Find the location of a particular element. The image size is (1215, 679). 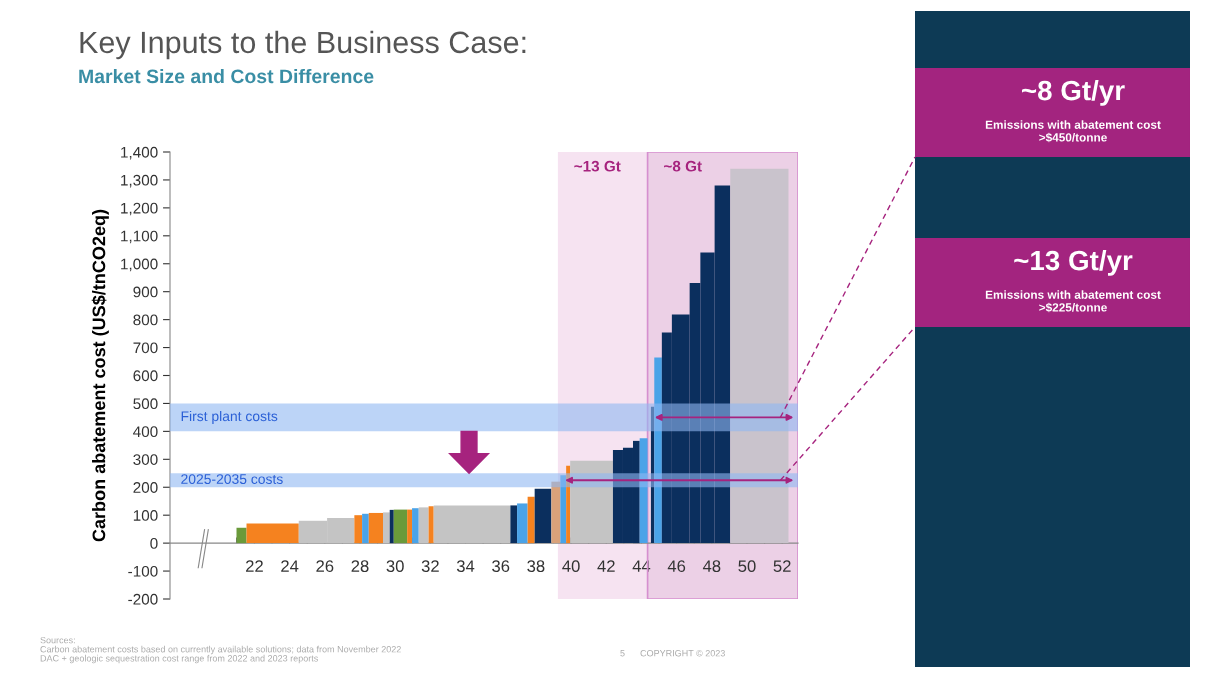

x-tick-label: 22 is located at coordinates (254, 566).